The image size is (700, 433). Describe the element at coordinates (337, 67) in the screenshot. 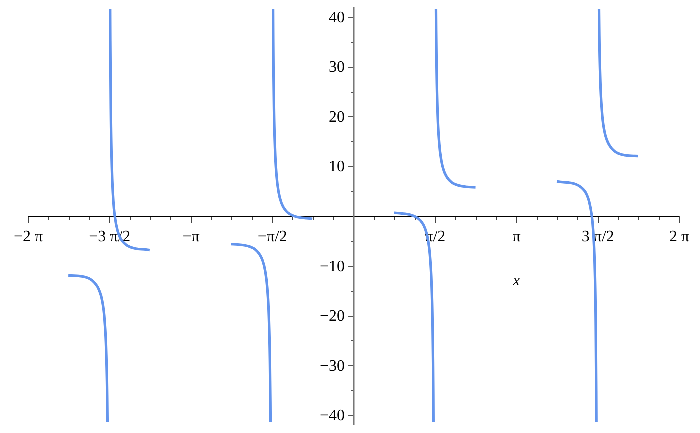

I see `y-tick-label: 30` at that location.